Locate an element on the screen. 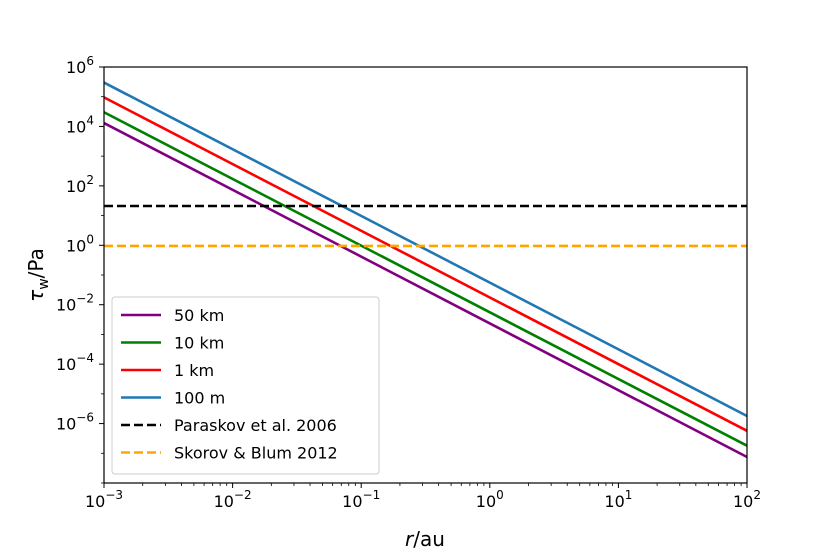 This screenshot has width=830, height=554. x-tick-label: 10² is located at coordinates (747, 499).